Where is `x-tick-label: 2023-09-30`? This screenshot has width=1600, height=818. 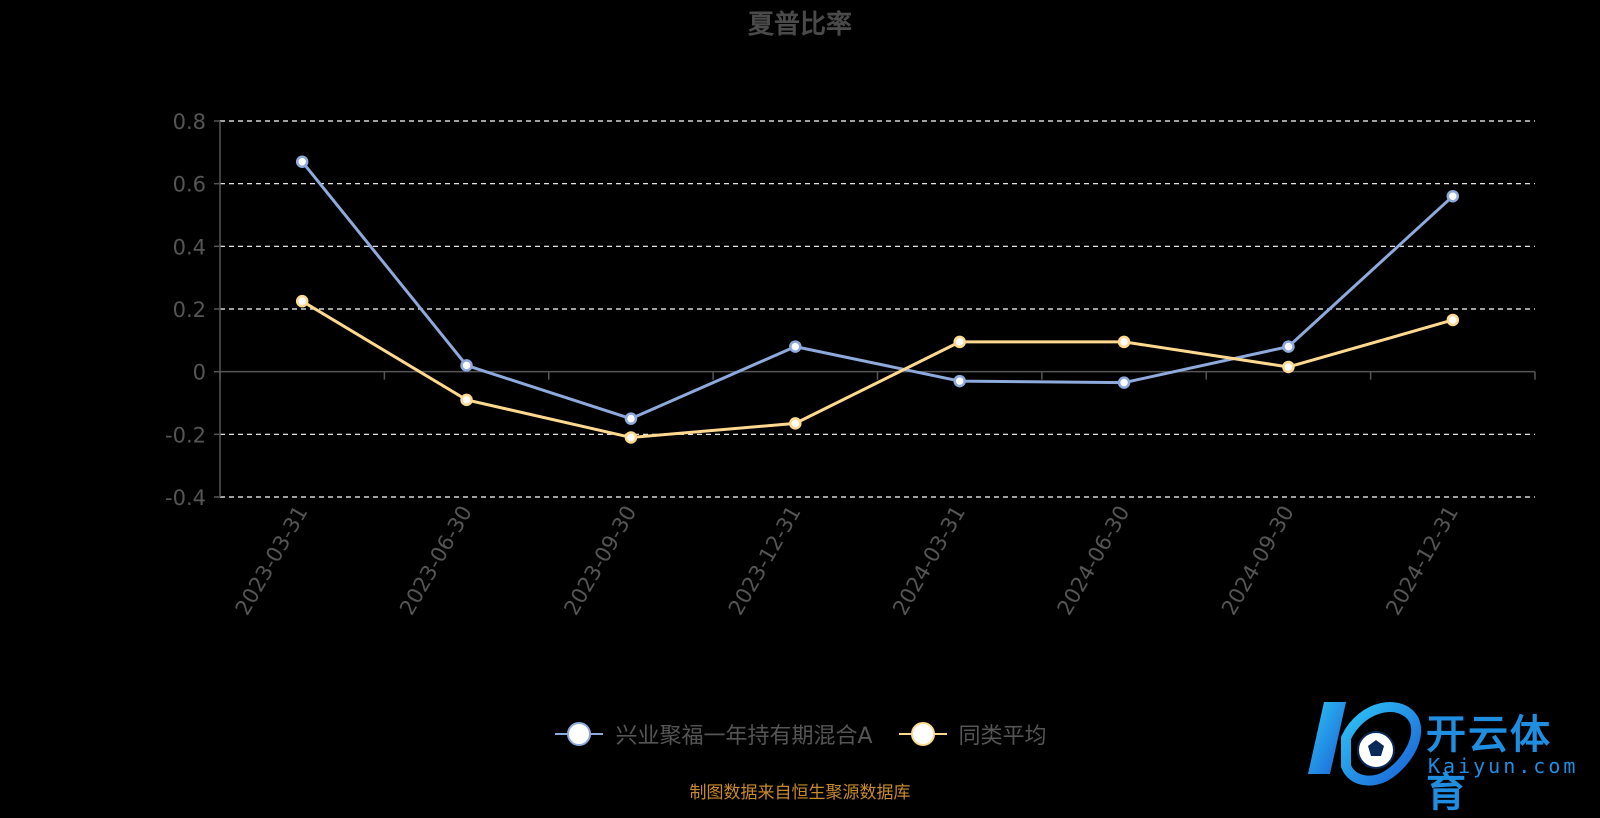
x-tick-label: 2023-09-30 is located at coordinates (600, 561).